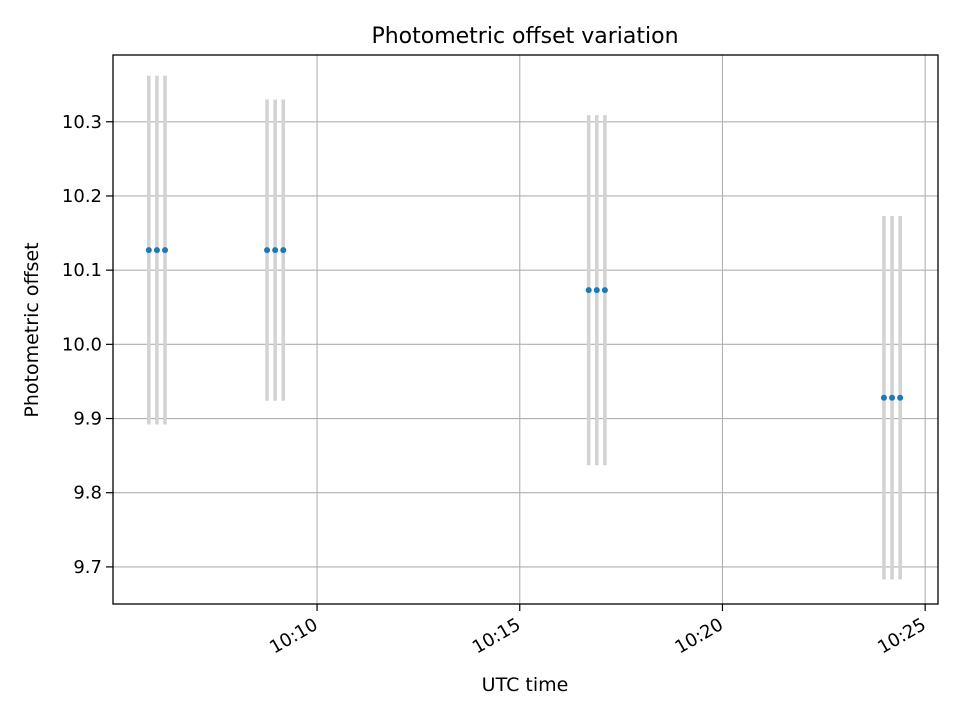  I want to click on y-axis-ticks: 9.7 9.8 9.9 10.0 10.1 10.2 10.3, so click(87, 345).